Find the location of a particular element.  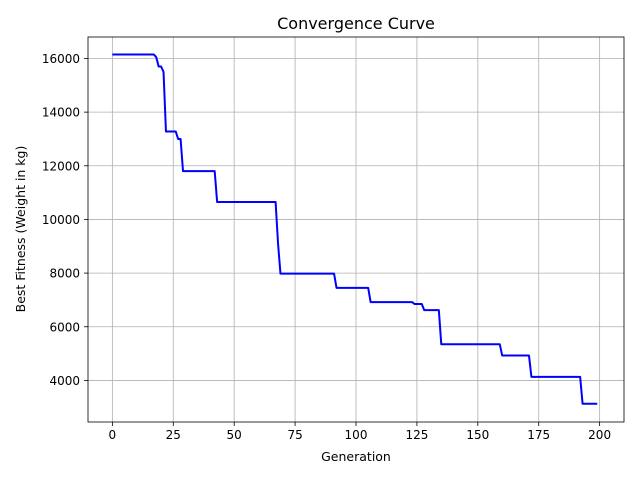

y-axis: 4000 6000 8000 10000 12000 14000 16000 is located at coordinates (65, 220).